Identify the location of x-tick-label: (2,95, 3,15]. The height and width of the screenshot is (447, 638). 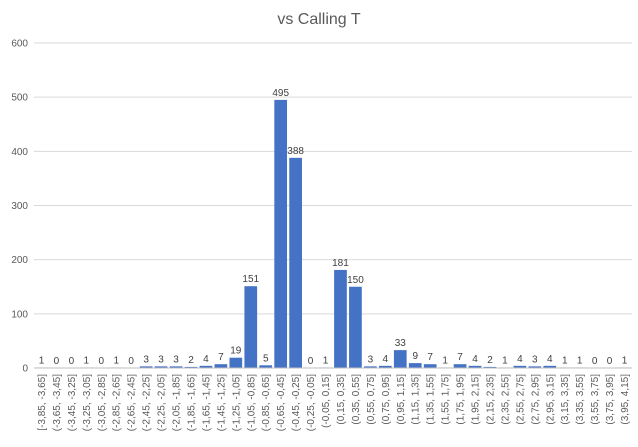
(550, 399).